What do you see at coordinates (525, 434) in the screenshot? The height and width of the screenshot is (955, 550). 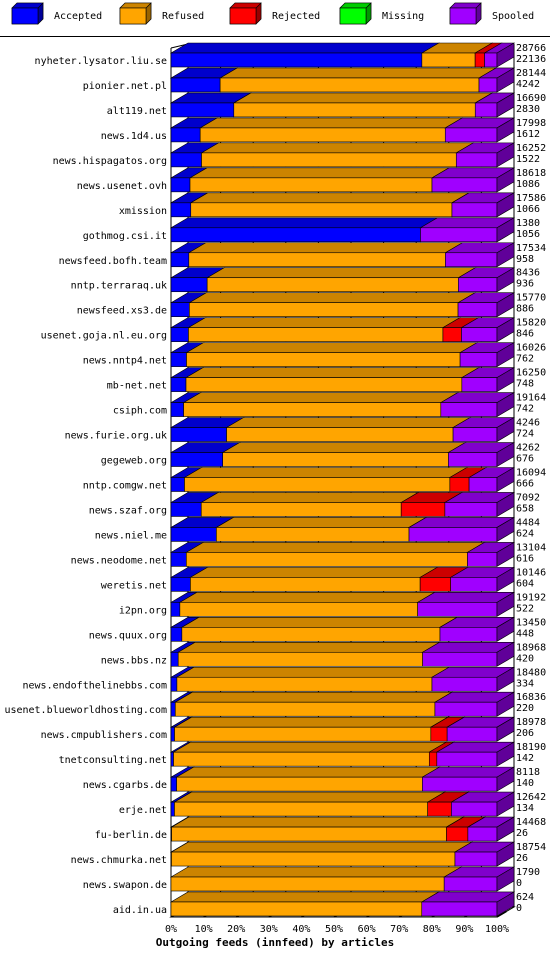 I see `accepted-label: 724` at bounding box center [525, 434].